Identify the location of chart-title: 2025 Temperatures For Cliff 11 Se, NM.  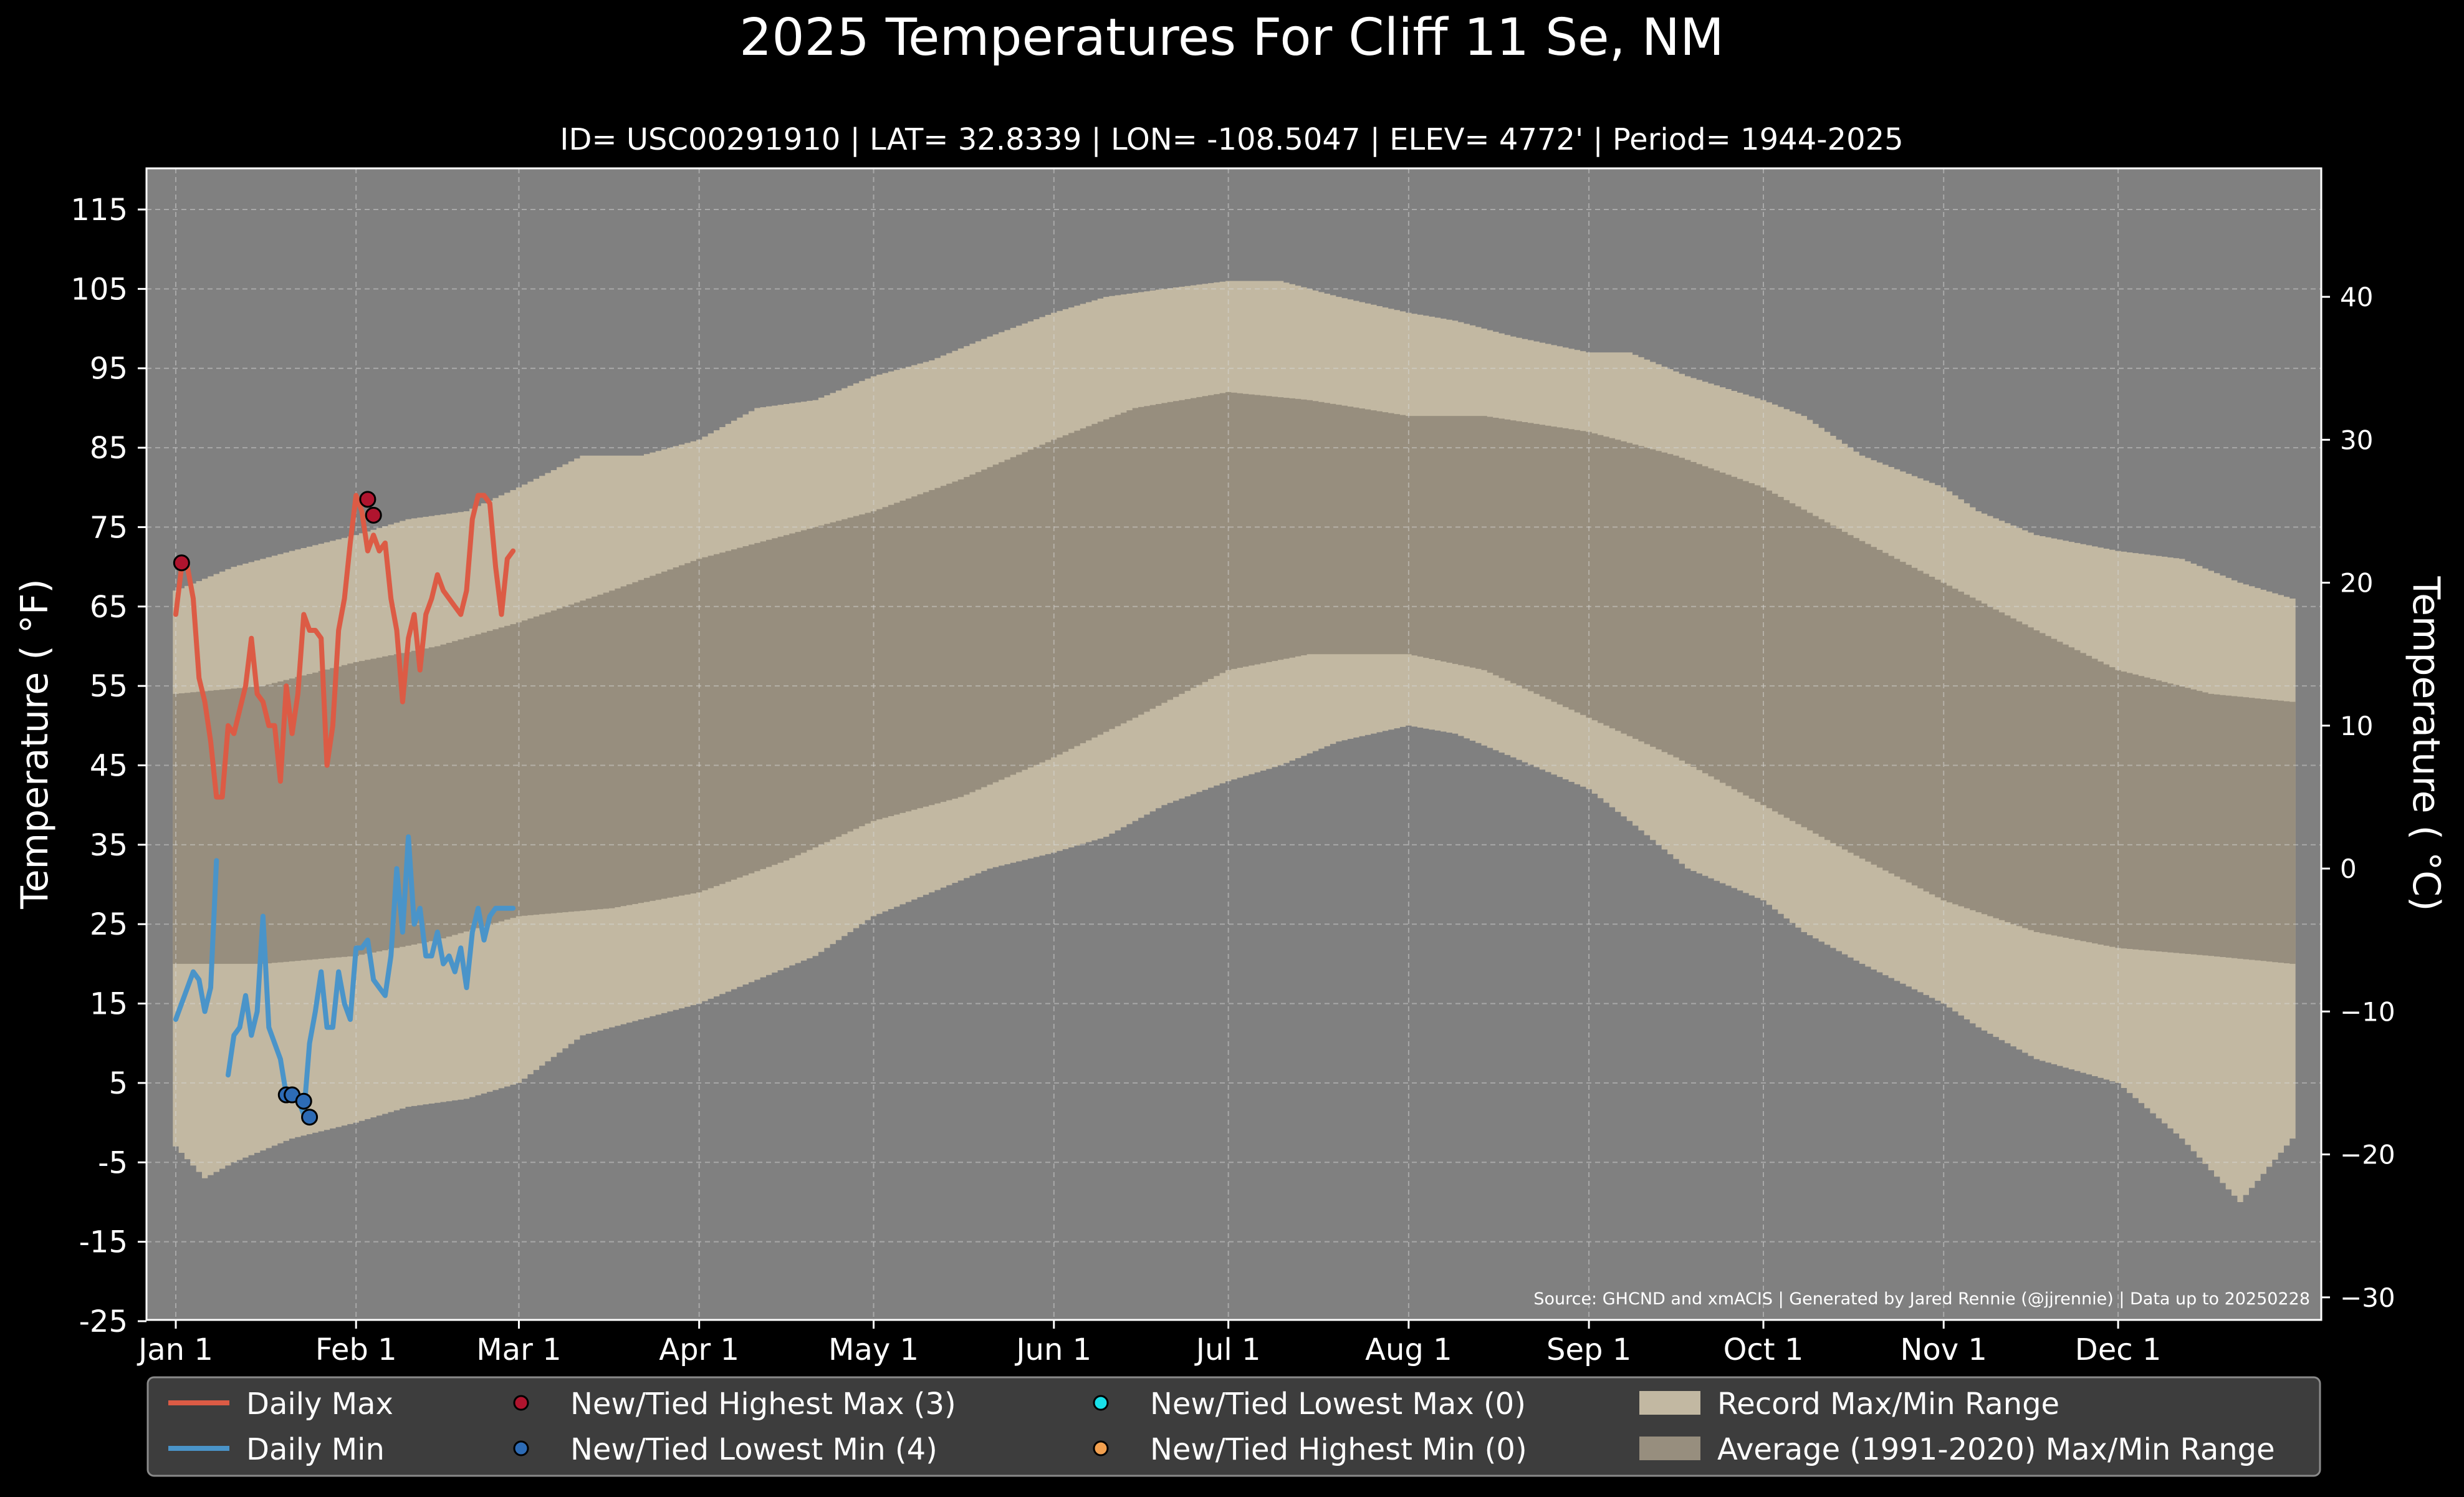
(1231, 37).